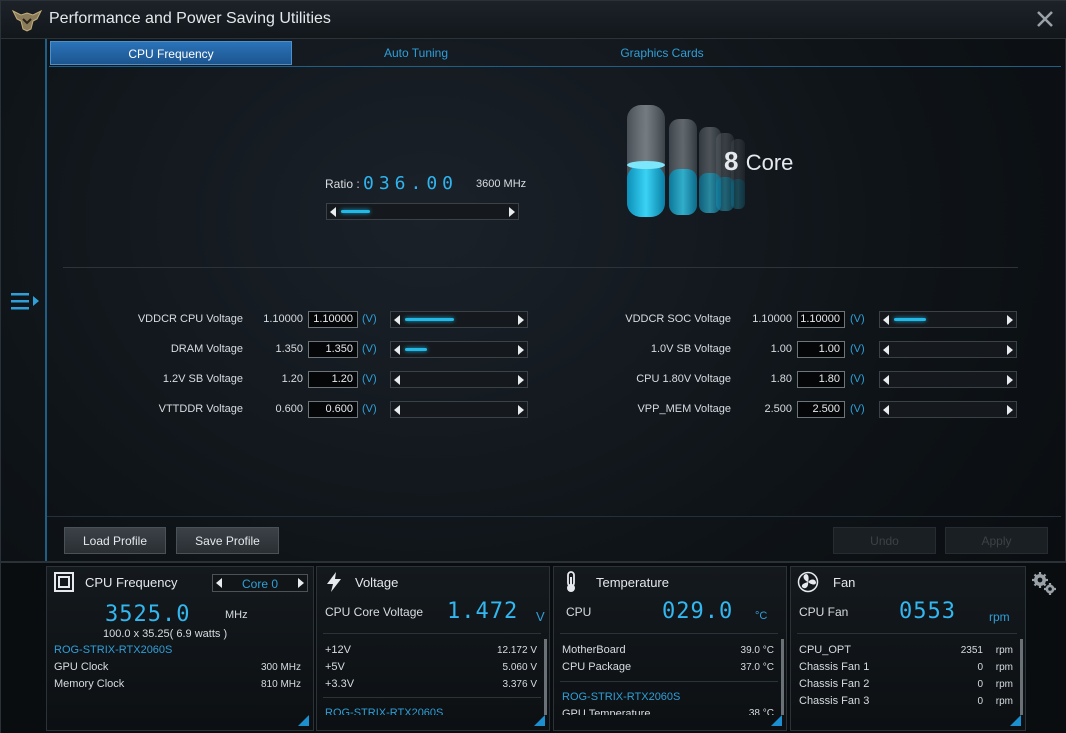  I want to click on gear-icon, so click(1044, 584).